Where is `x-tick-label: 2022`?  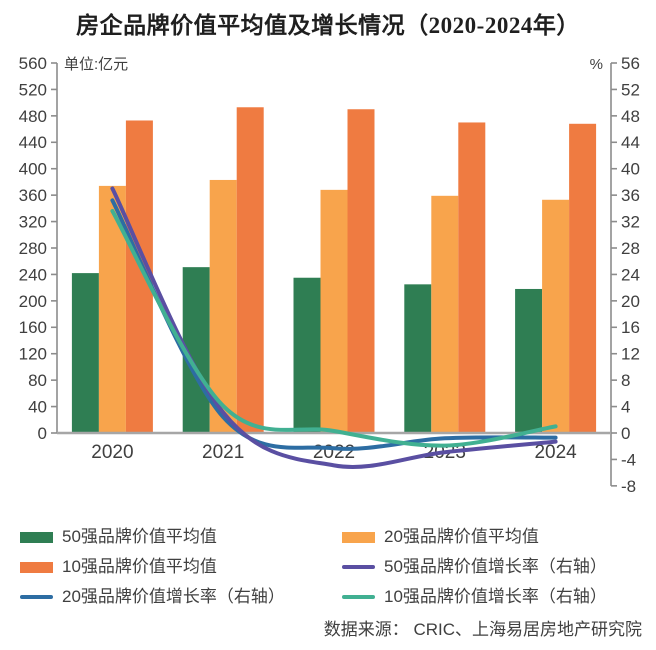
x-tick-label: 2022 is located at coordinates (334, 452).